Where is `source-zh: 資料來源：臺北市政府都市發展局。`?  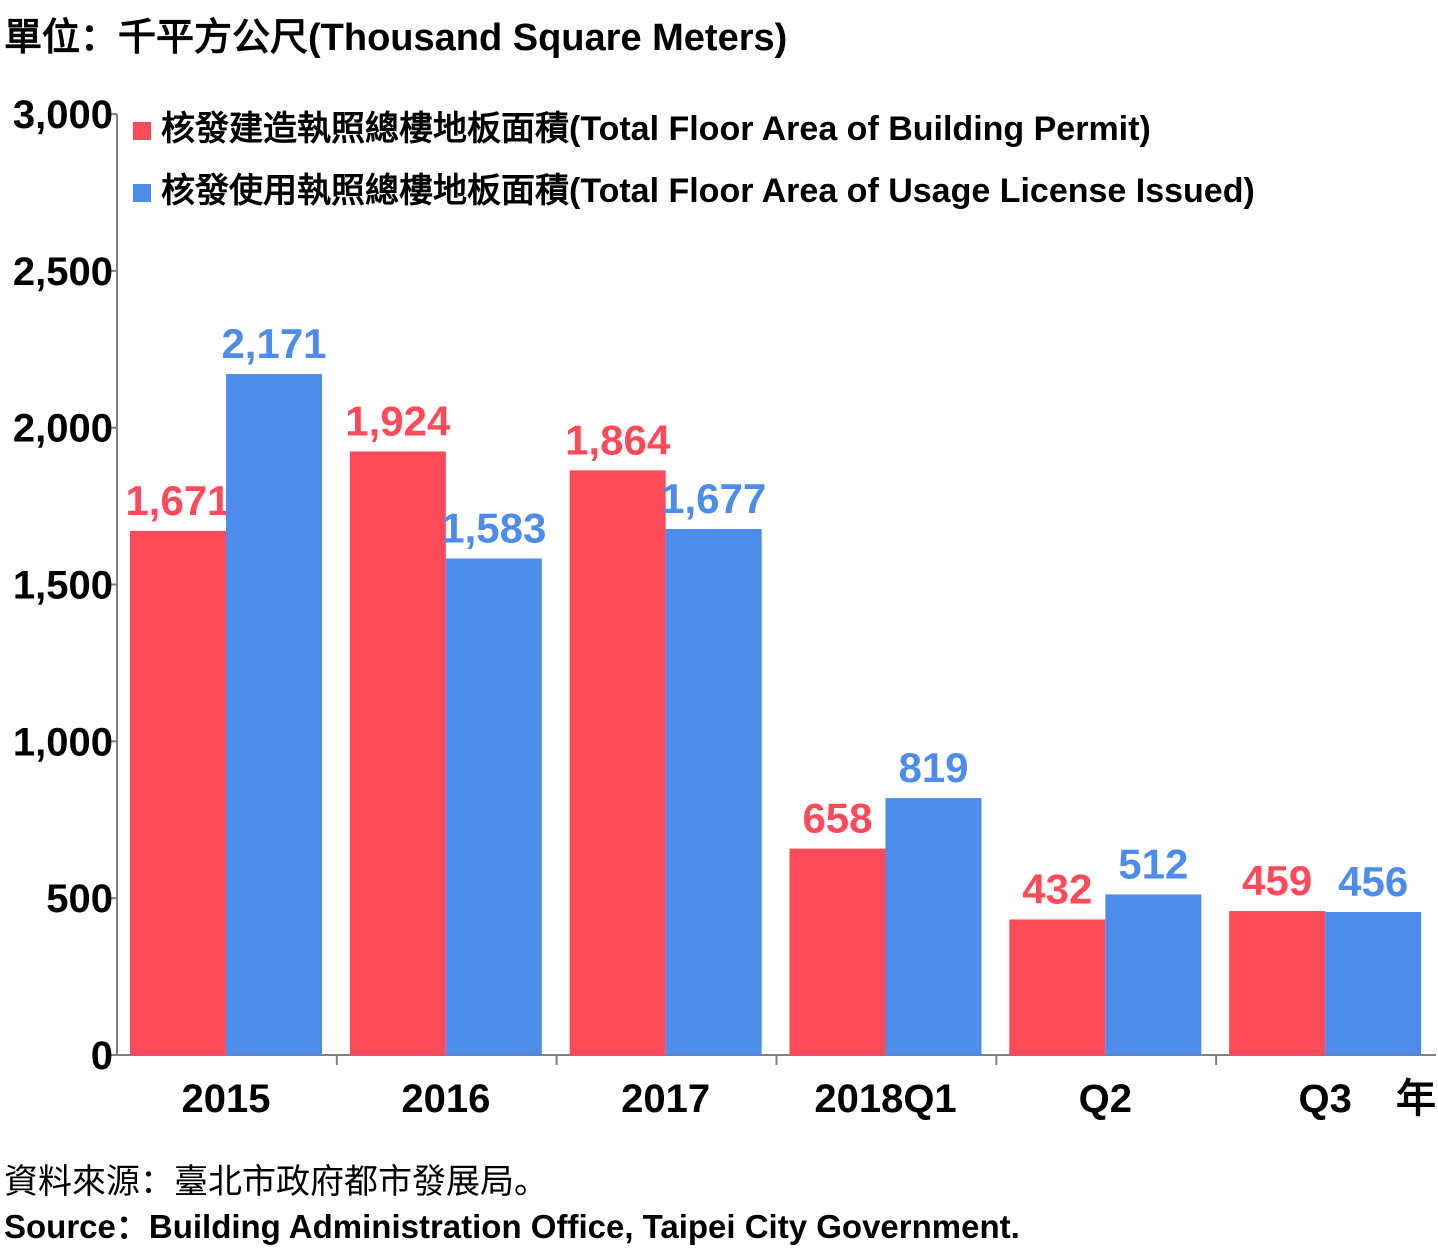
source-zh: 資料來源：臺北市政府都市發展局。 is located at coordinates (276, 1182).